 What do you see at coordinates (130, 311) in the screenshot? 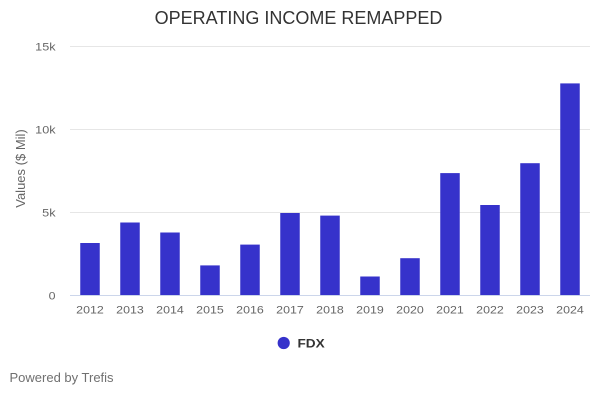
I see `svg-text: 2013` at bounding box center [130, 311].